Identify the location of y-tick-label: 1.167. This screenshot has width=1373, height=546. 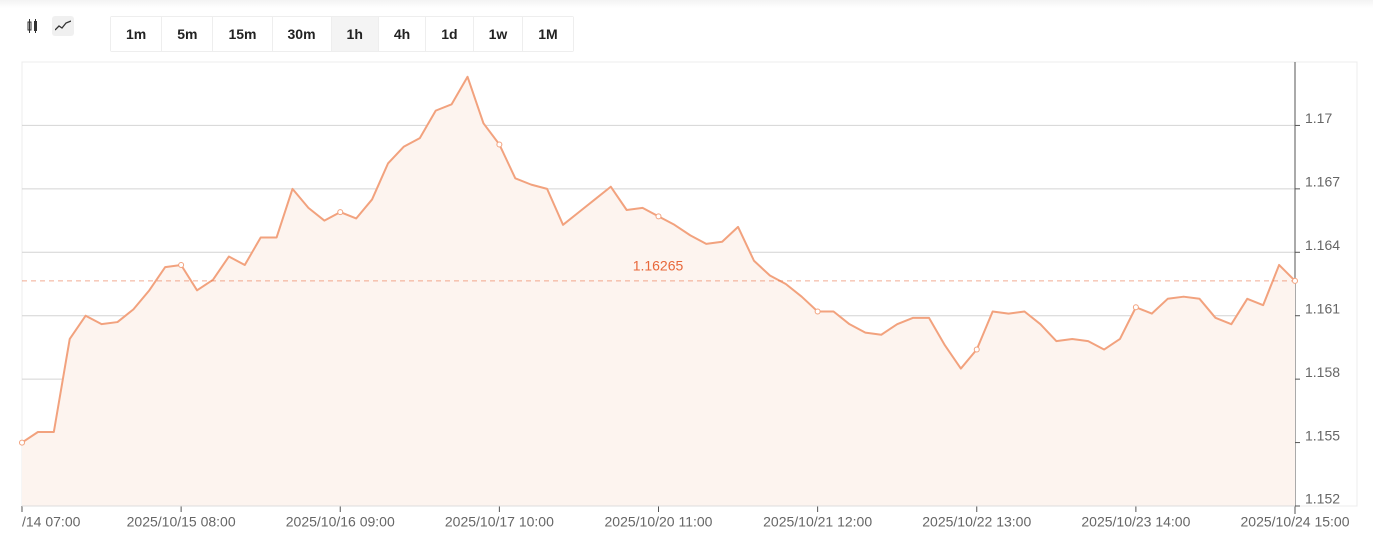
(1322, 182).